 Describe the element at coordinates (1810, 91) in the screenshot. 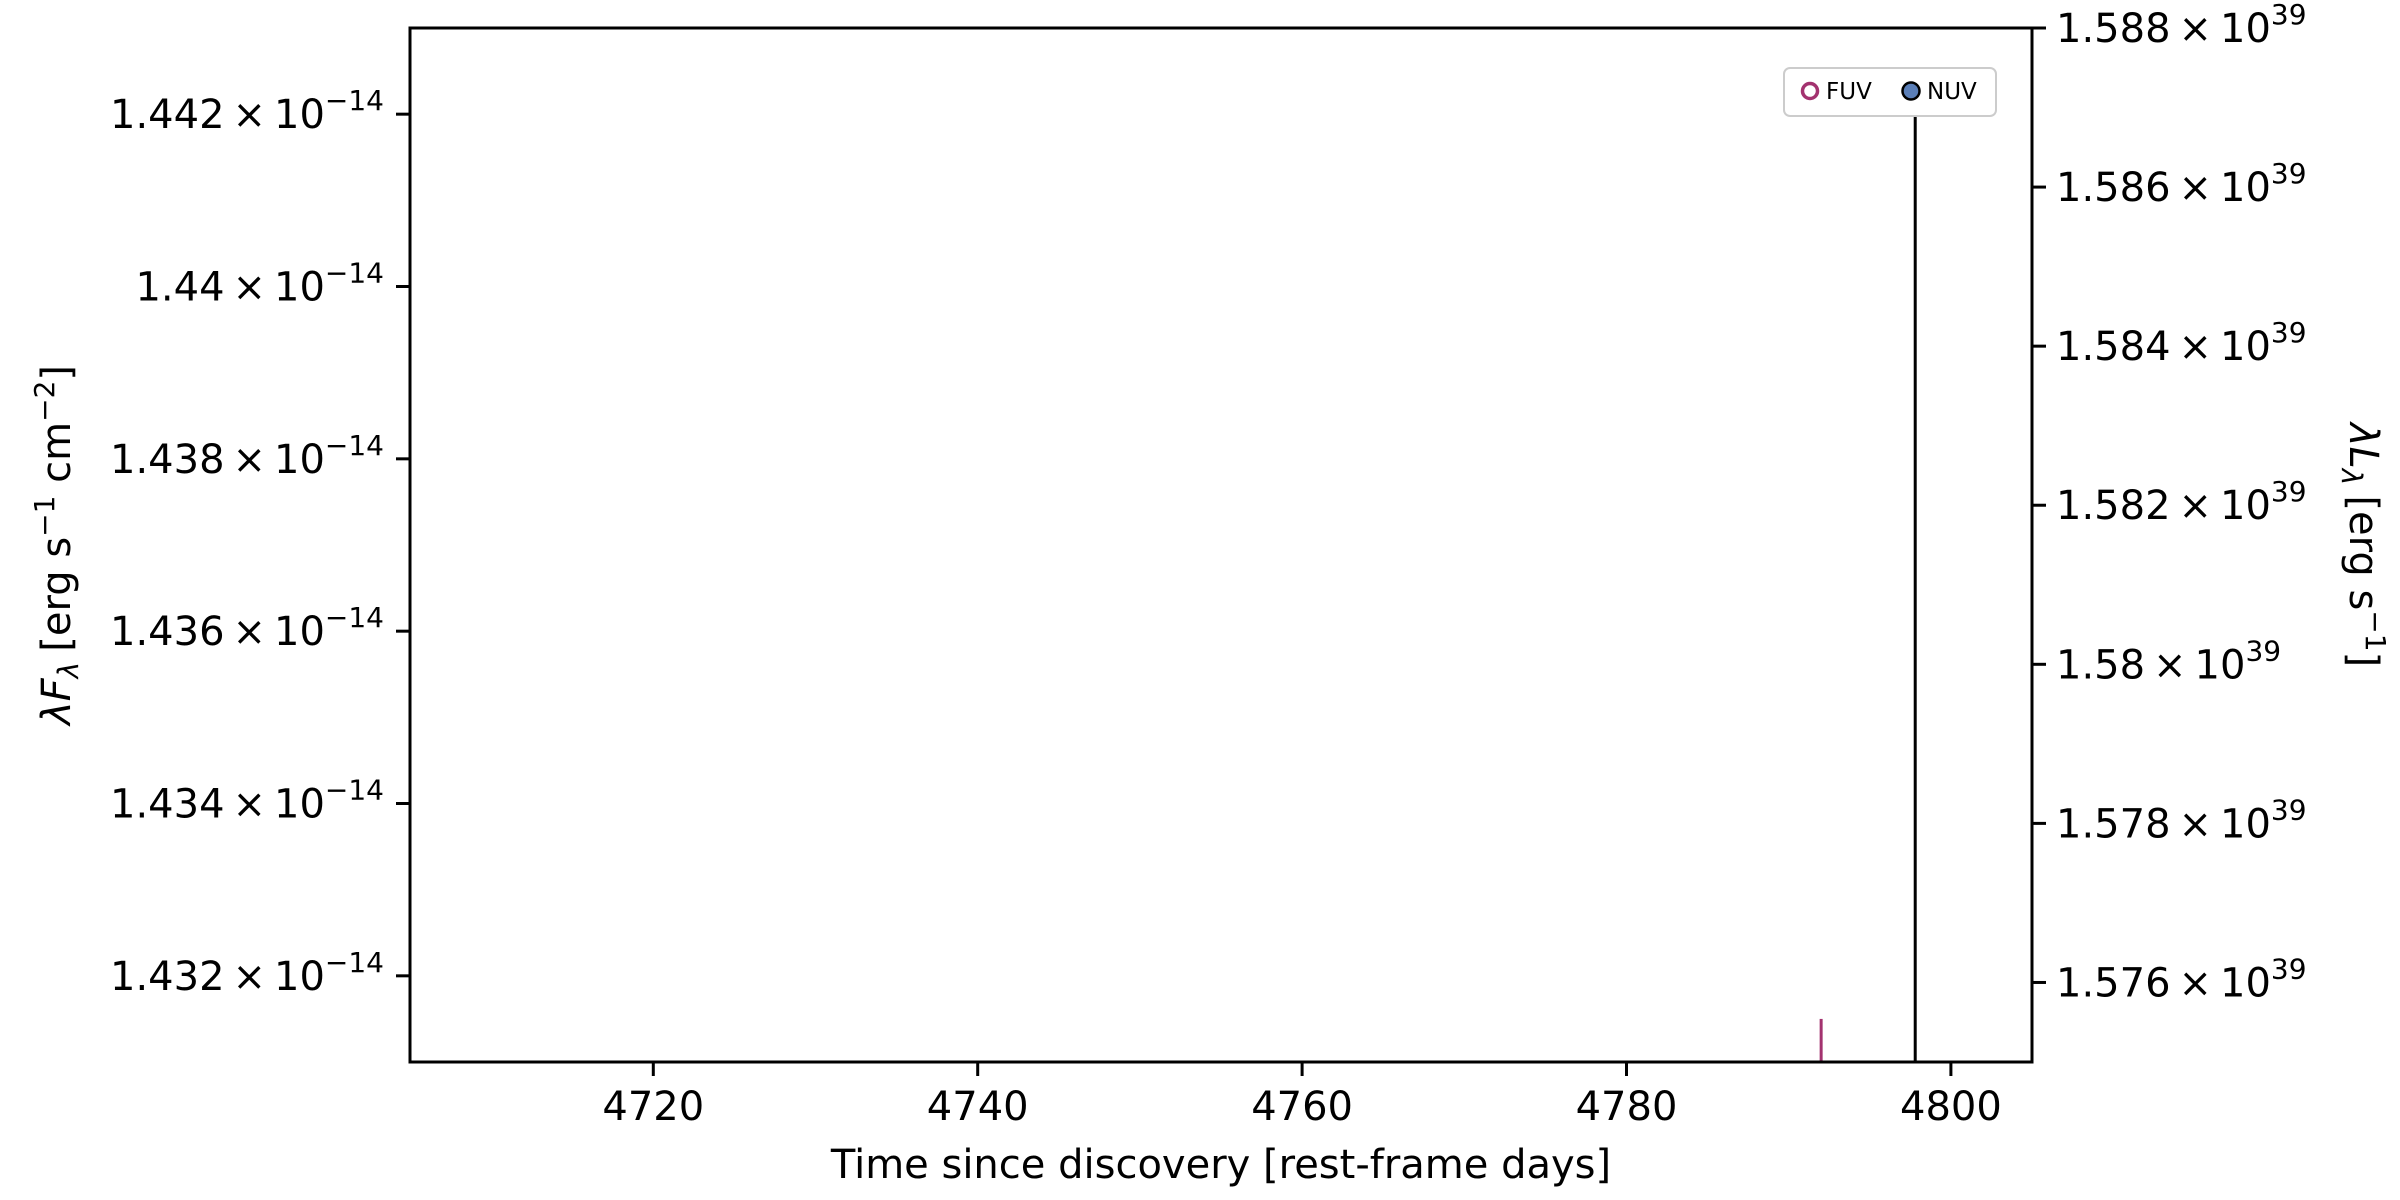

I see `legend-fuv-marker` at that location.